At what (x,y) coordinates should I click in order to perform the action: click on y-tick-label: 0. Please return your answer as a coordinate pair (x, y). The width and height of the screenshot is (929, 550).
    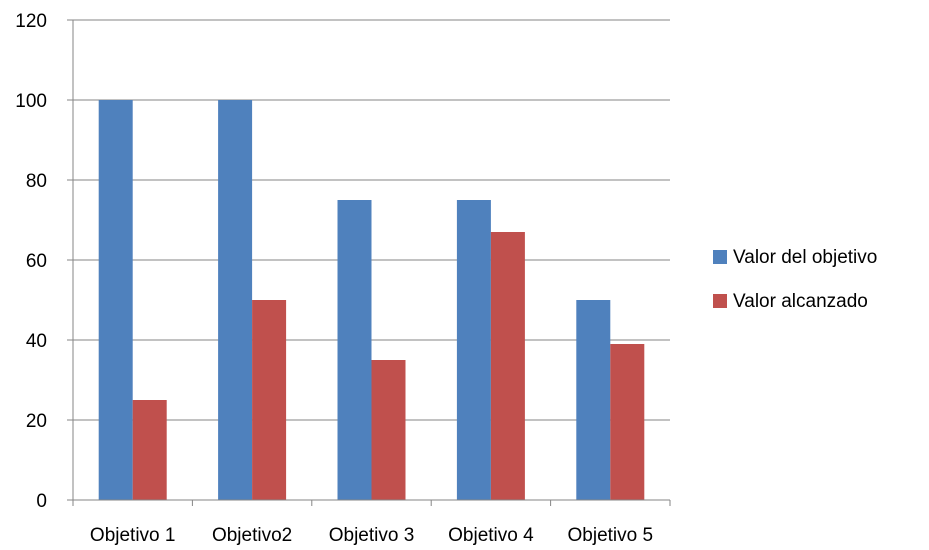
    Looking at the image, I should click on (41, 501).